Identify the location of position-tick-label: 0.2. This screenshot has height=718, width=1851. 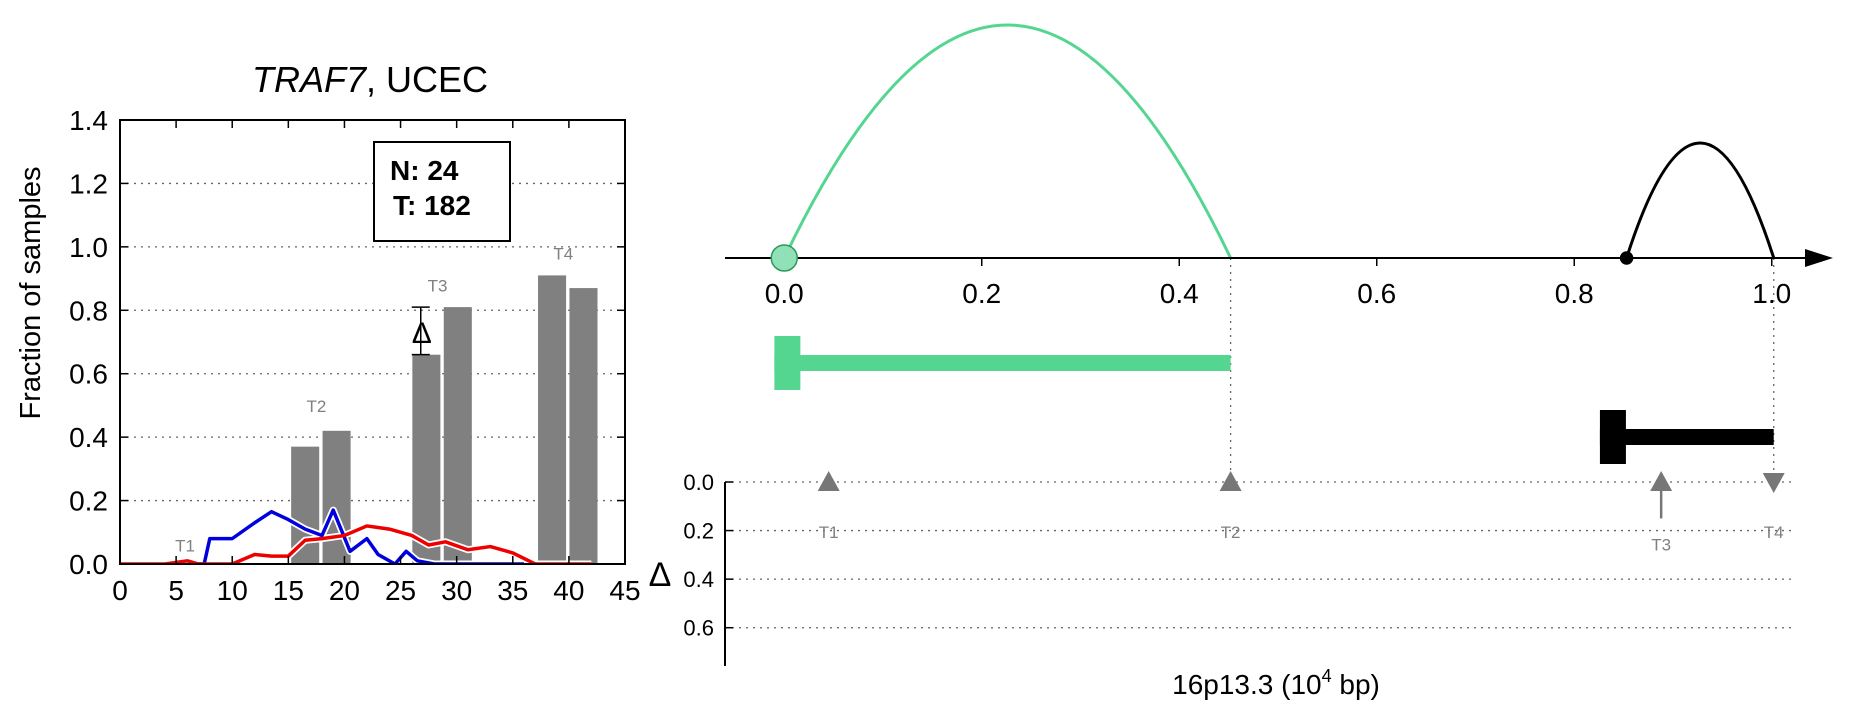
(981, 293).